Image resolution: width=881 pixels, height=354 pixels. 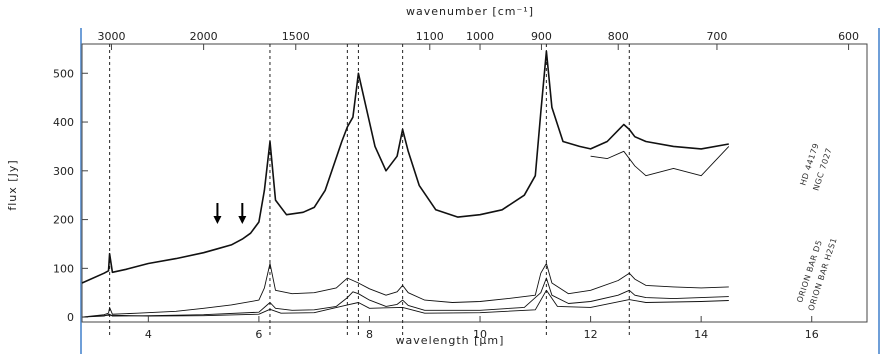 I want to click on x-tick-label-3: 10, so click(x=480, y=334).